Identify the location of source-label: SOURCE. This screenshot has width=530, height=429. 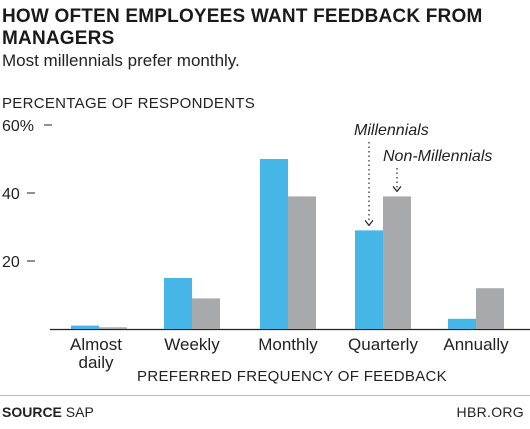
(32, 412).